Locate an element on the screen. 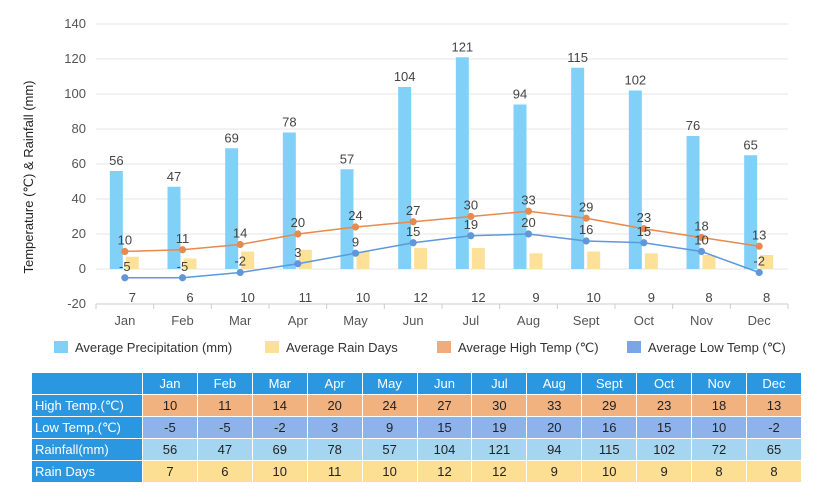 This screenshot has width=830, height=500. table-row: Rainfall(mm) 56 47 69 78 57 104 121 94 115 102 72 65 is located at coordinates (417, 449).